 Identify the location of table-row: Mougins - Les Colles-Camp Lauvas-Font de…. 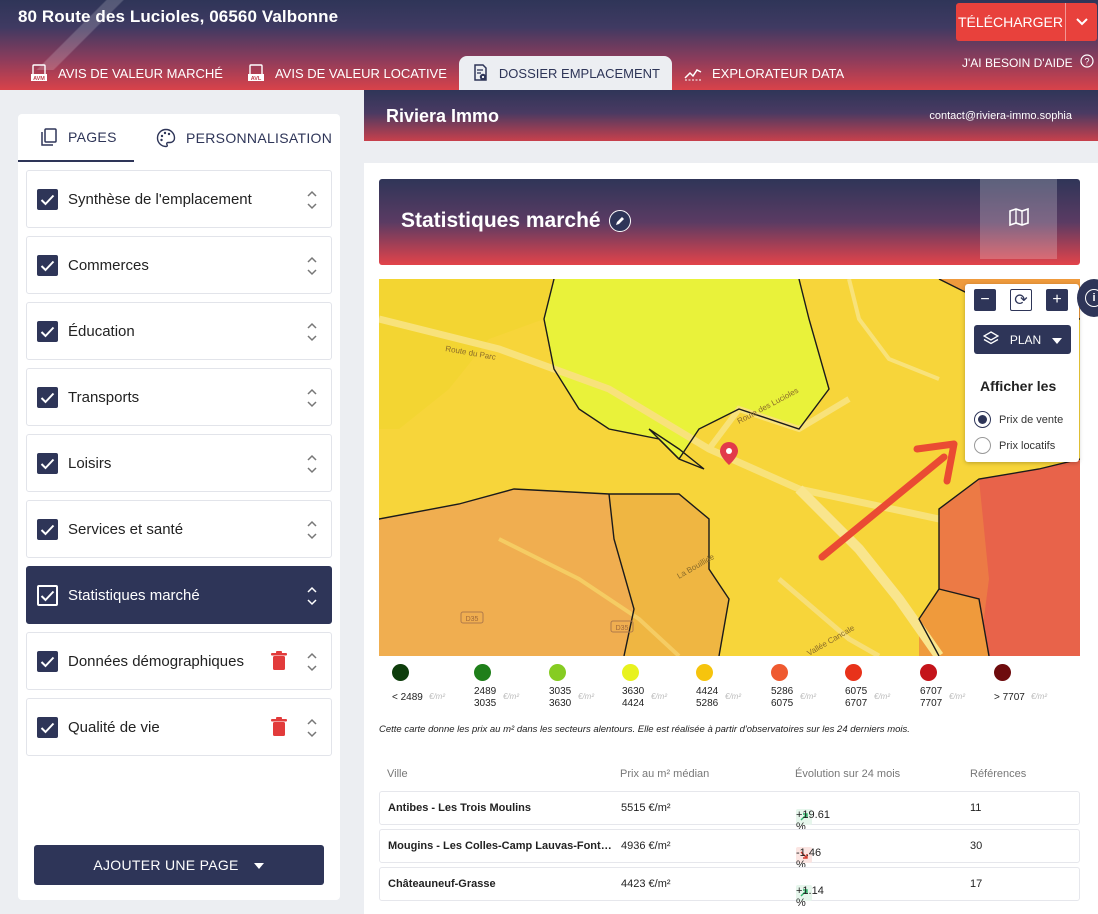
(729, 850).